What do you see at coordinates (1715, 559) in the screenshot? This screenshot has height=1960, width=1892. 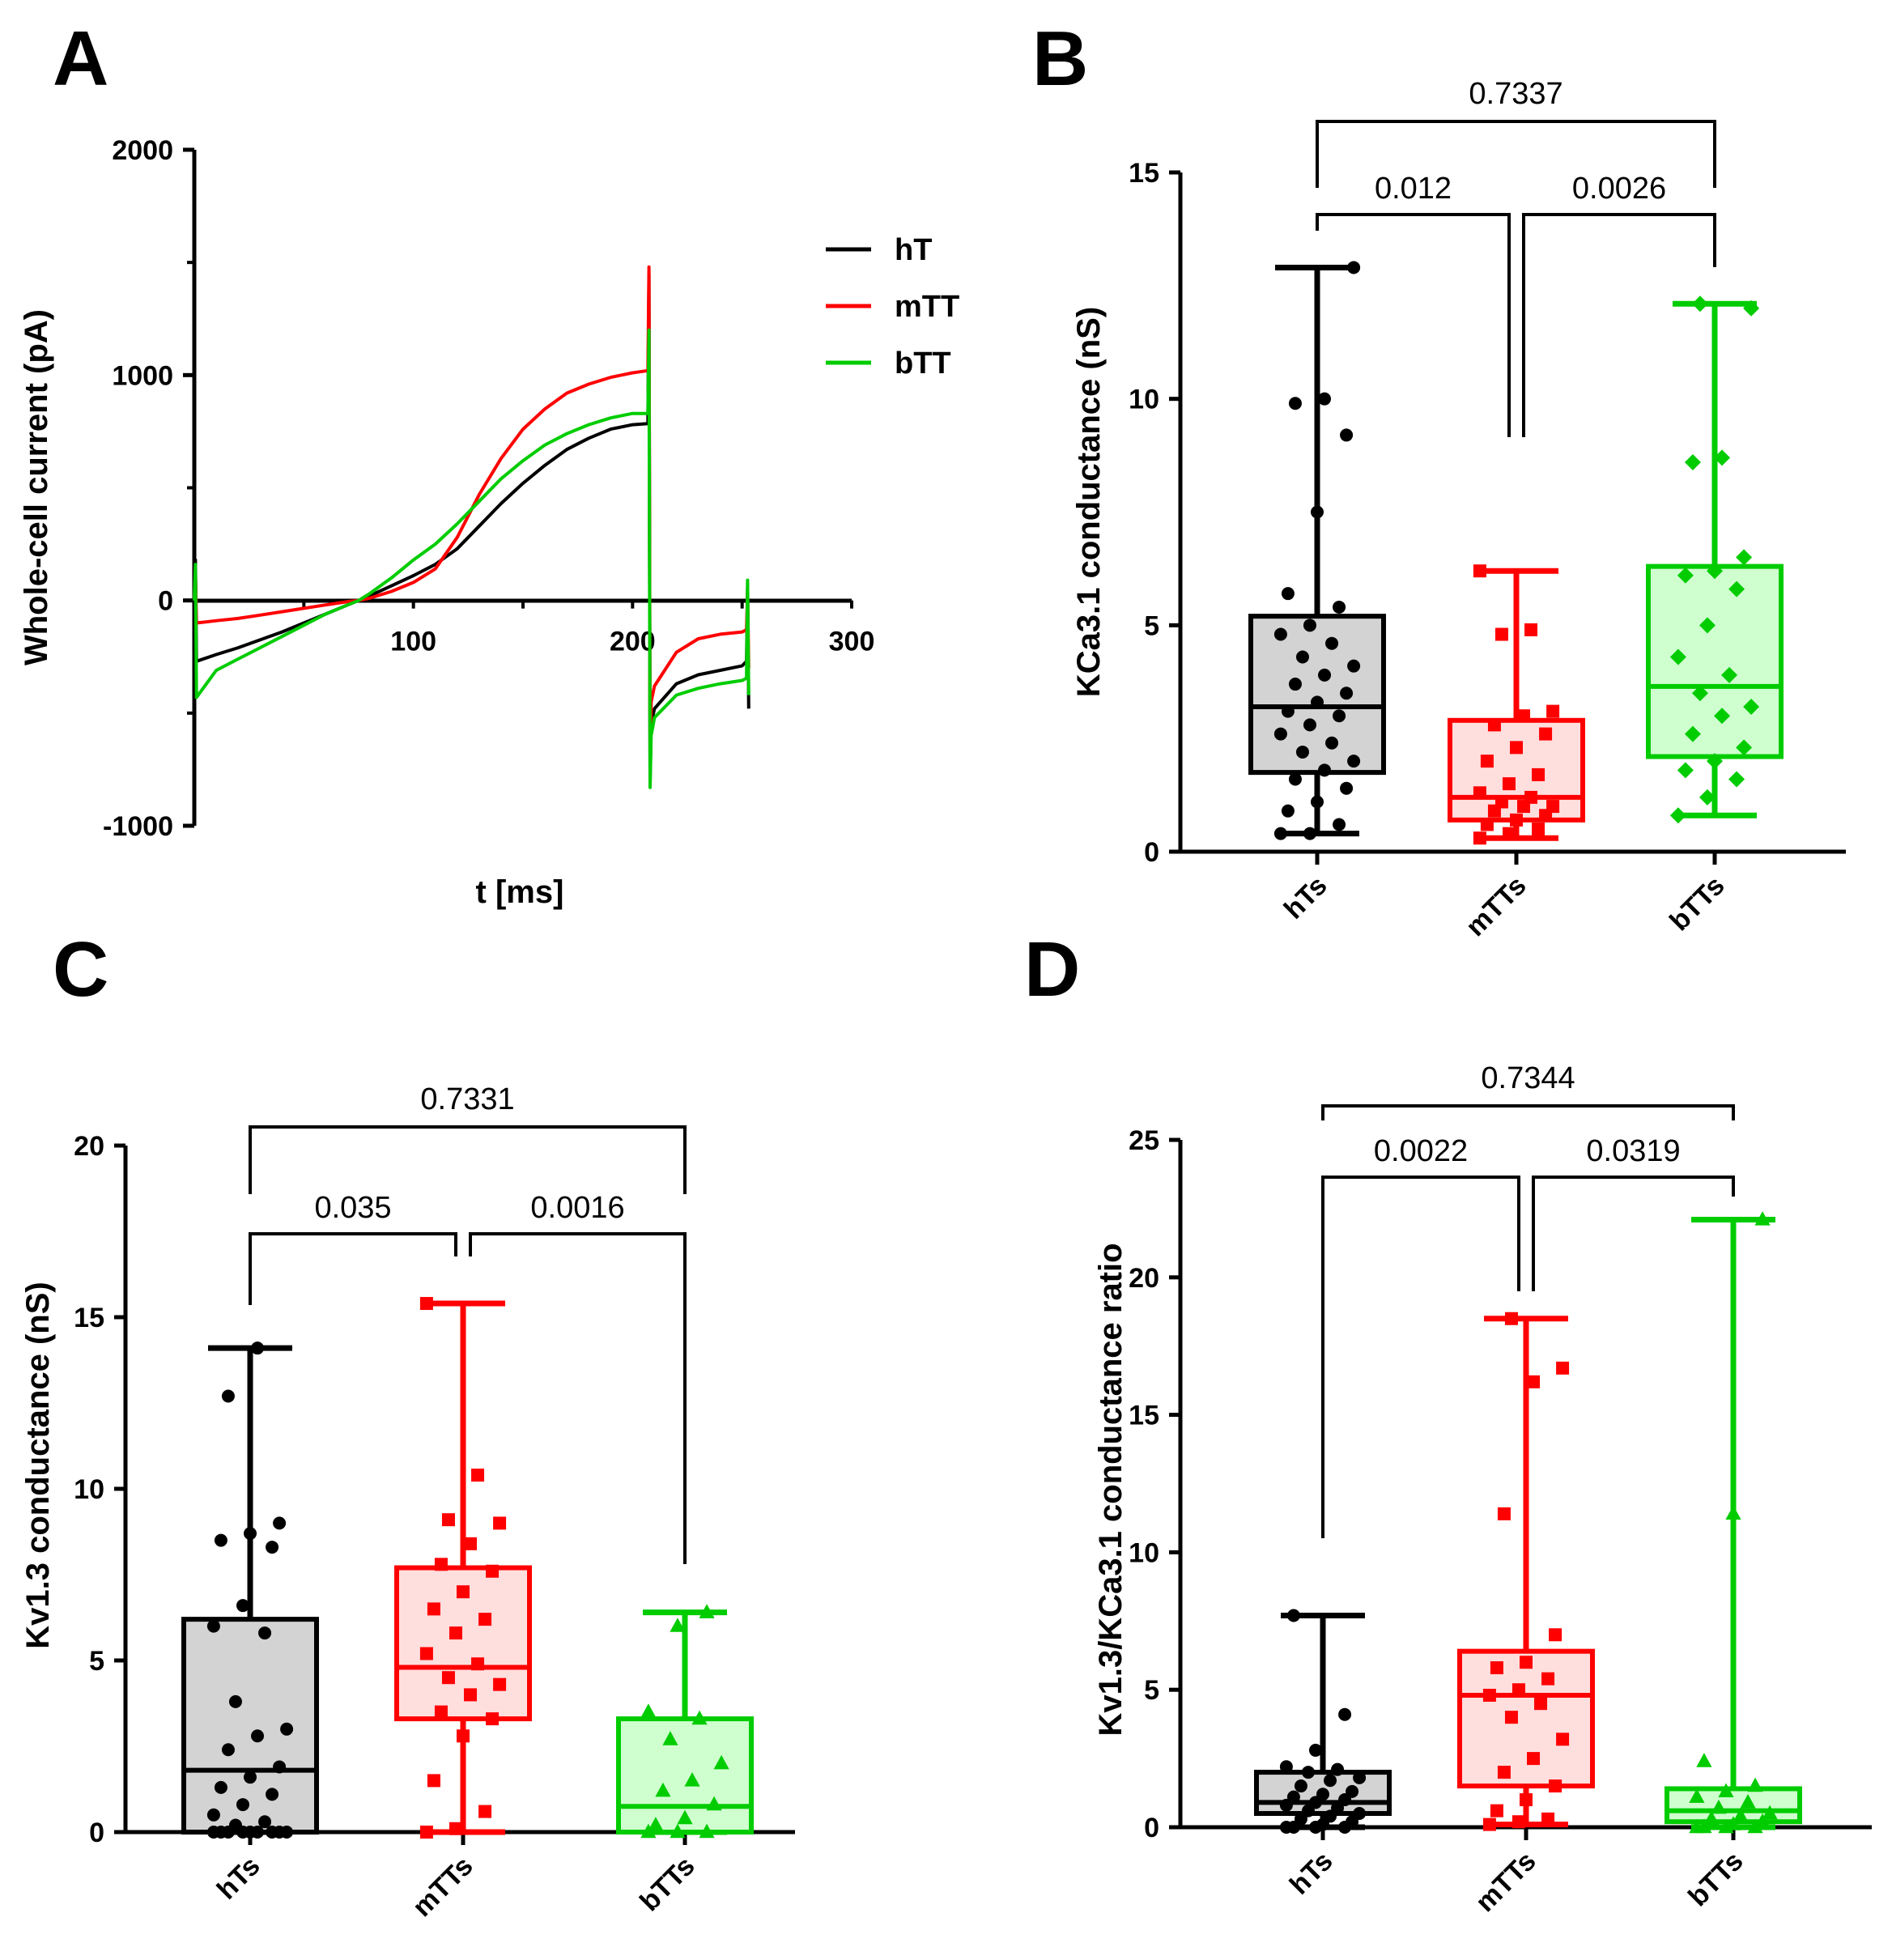 I see `panel-b-box-btts` at bounding box center [1715, 559].